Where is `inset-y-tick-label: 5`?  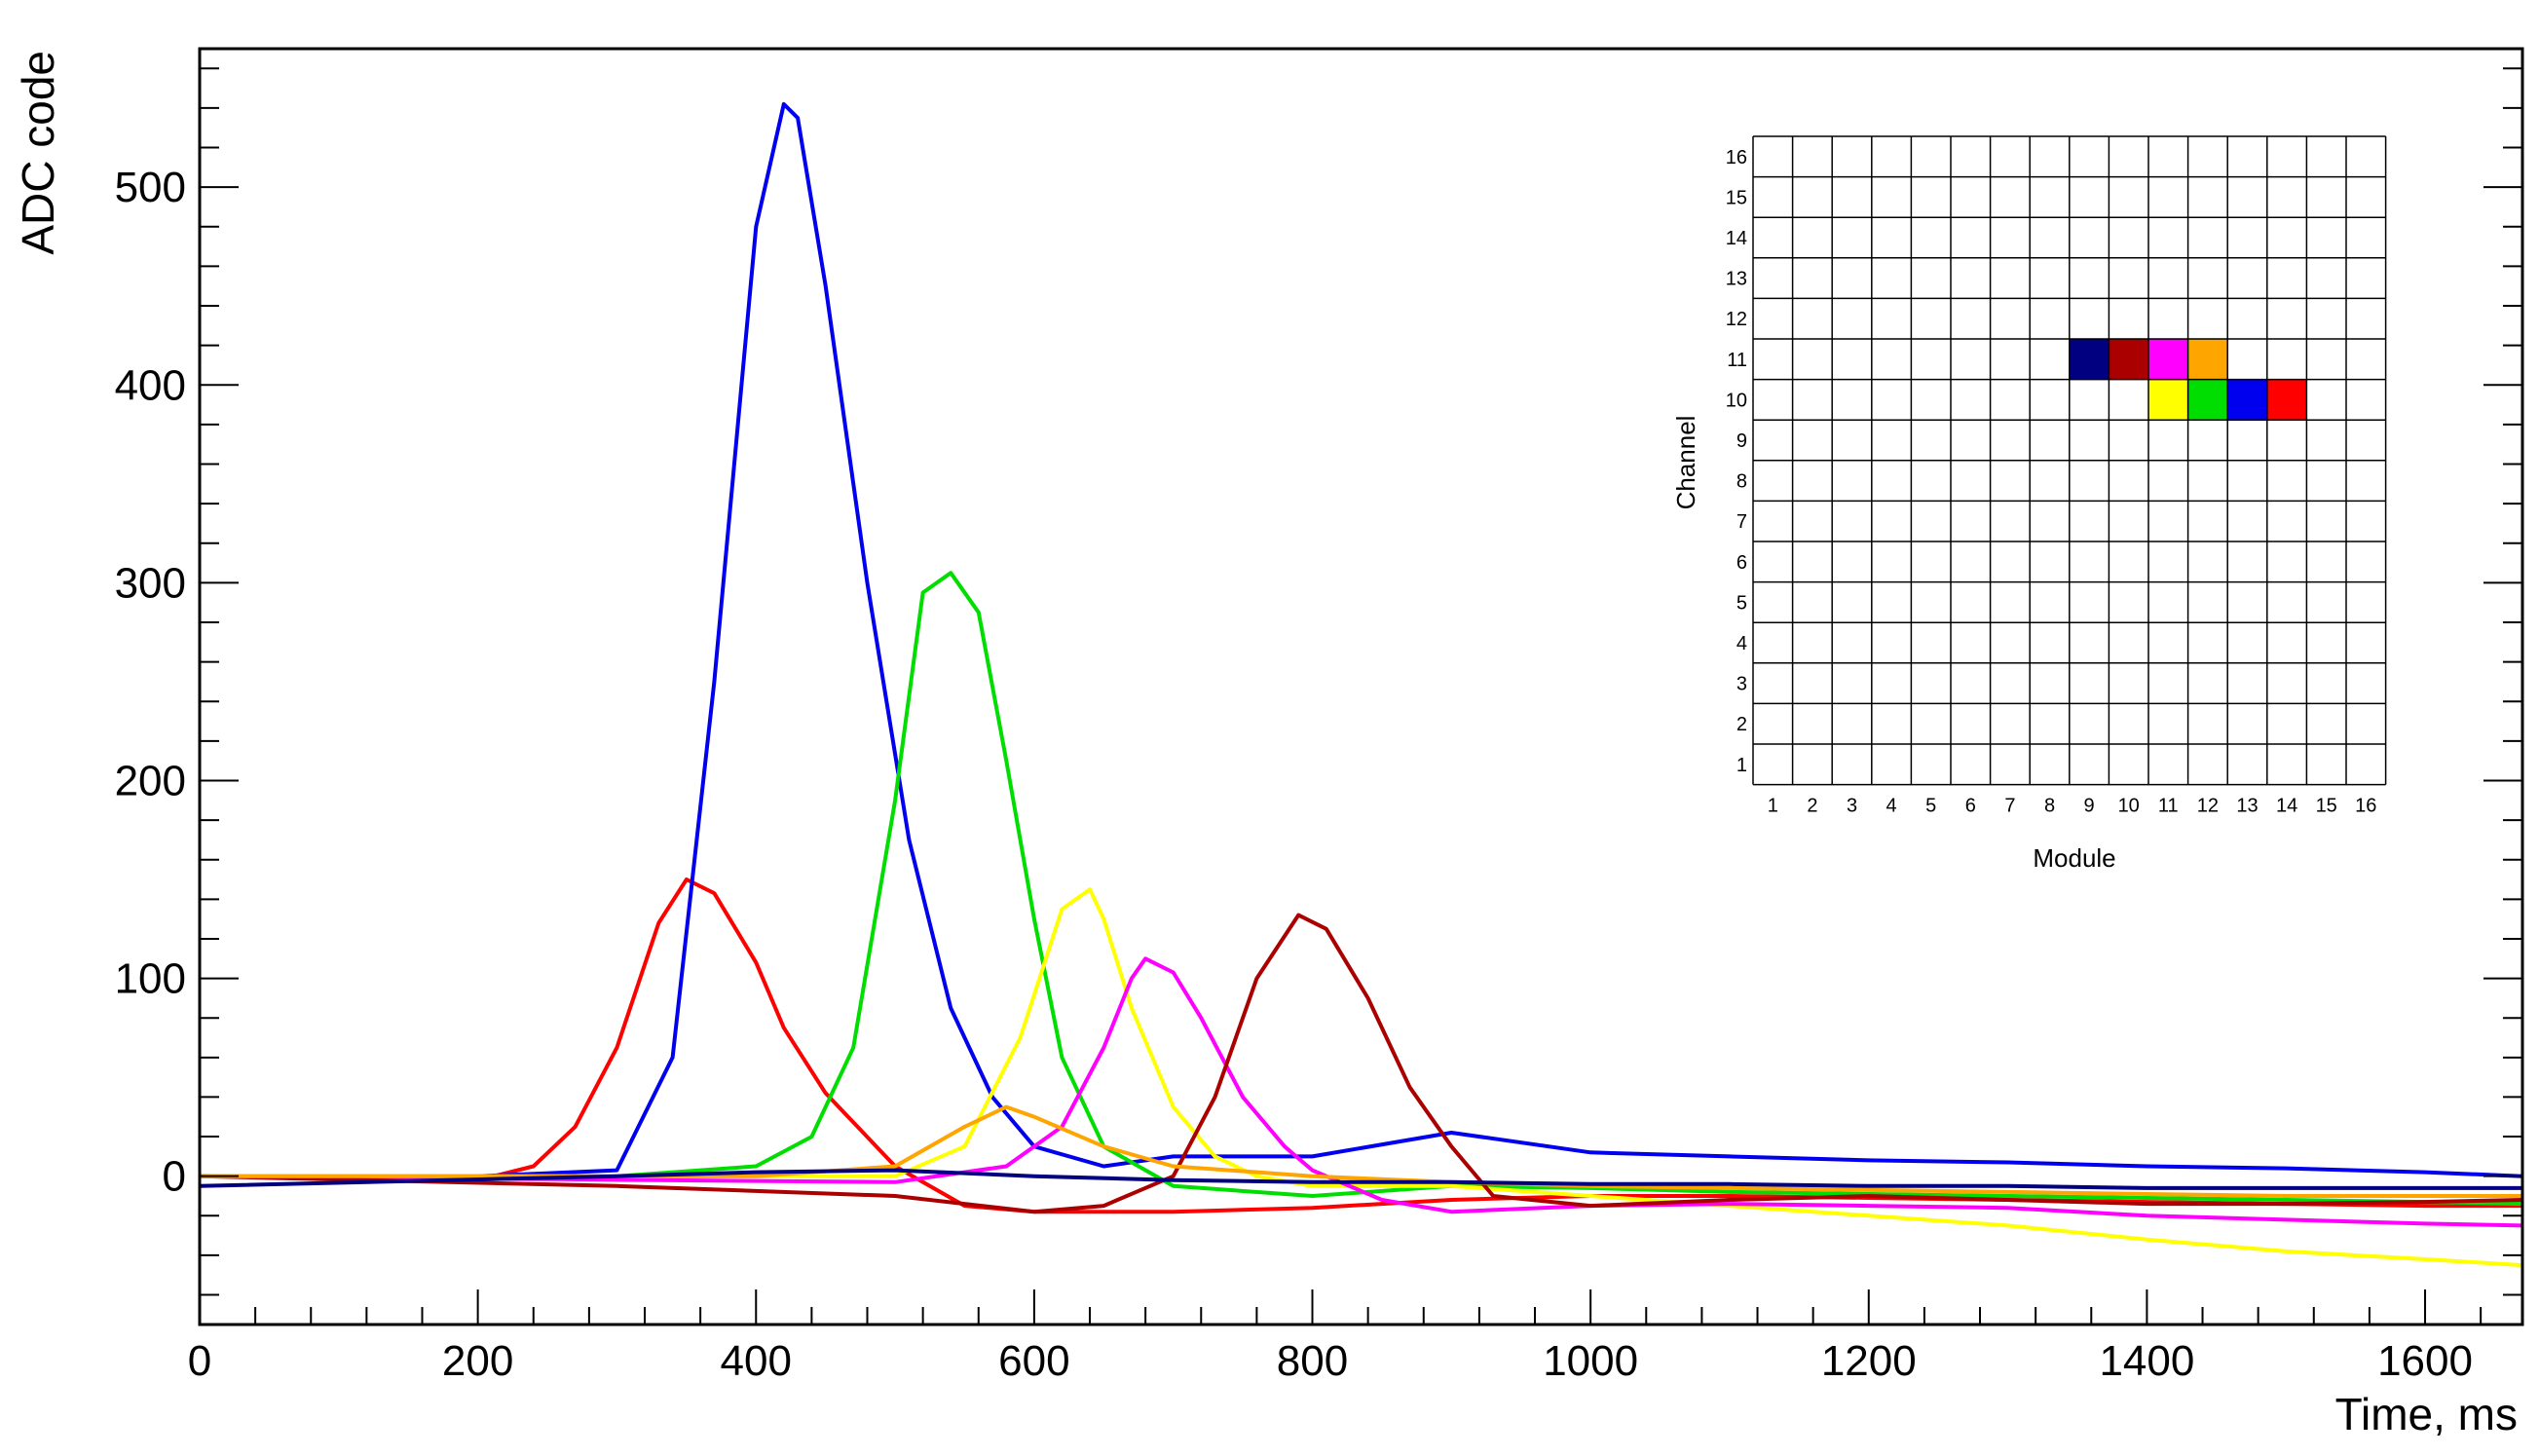 inset-y-tick-label: 5 is located at coordinates (1741, 603).